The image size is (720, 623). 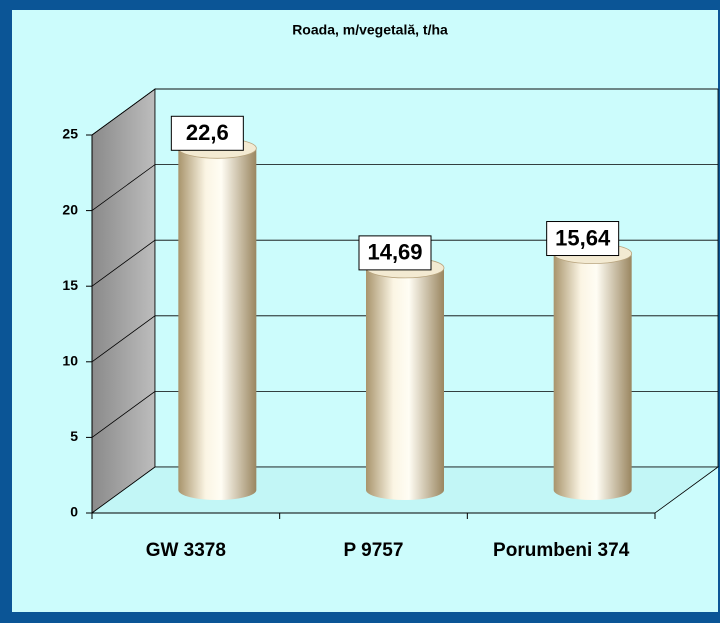 What do you see at coordinates (370, 30) in the screenshot?
I see `chart-title: Roada, m/vegetală, t/ha` at bounding box center [370, 30].